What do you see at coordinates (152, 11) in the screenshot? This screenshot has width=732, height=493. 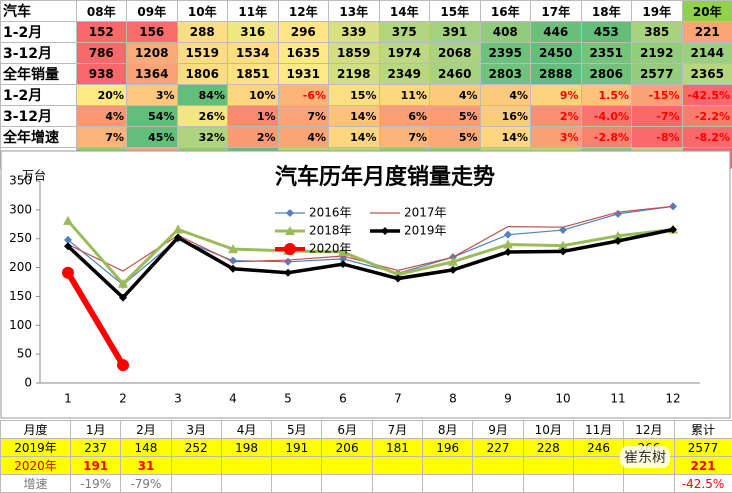 I see `header-cell: 09年` at bounding box center [152, 11].